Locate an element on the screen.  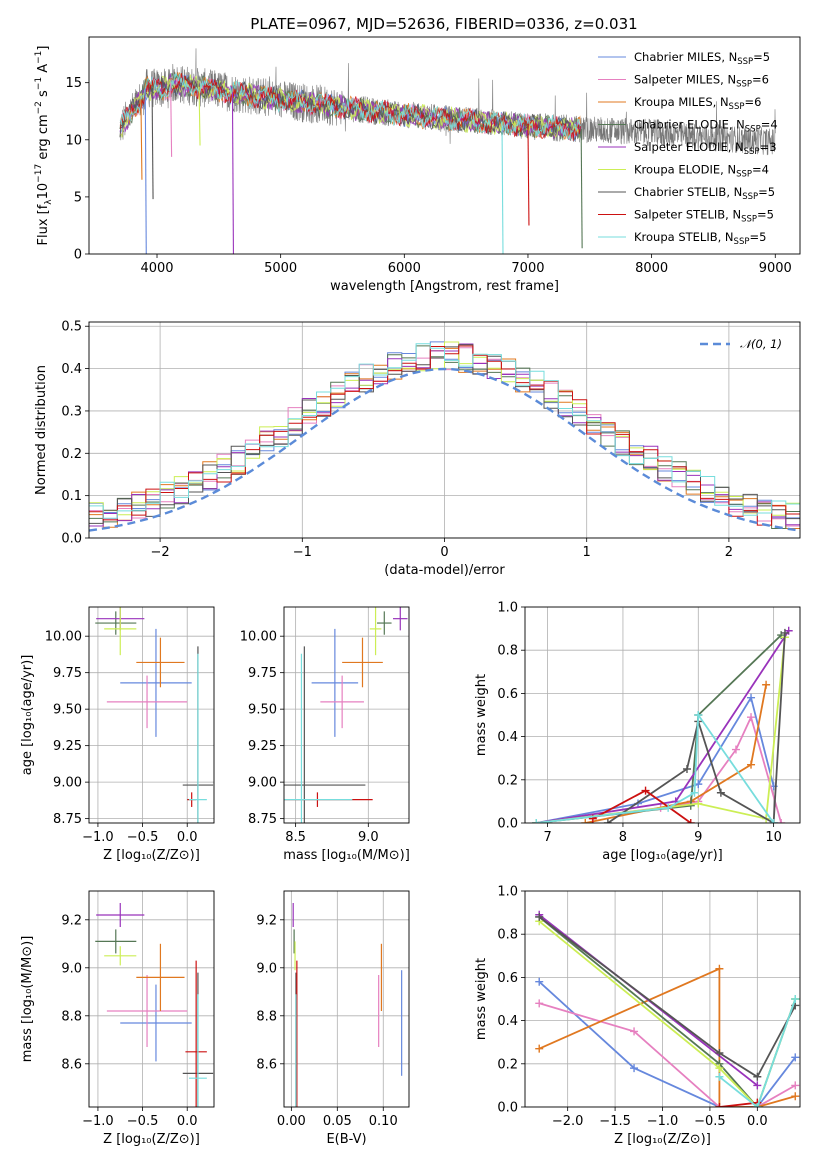
y-axis-label-part: s is located at coordinates (43, 95).